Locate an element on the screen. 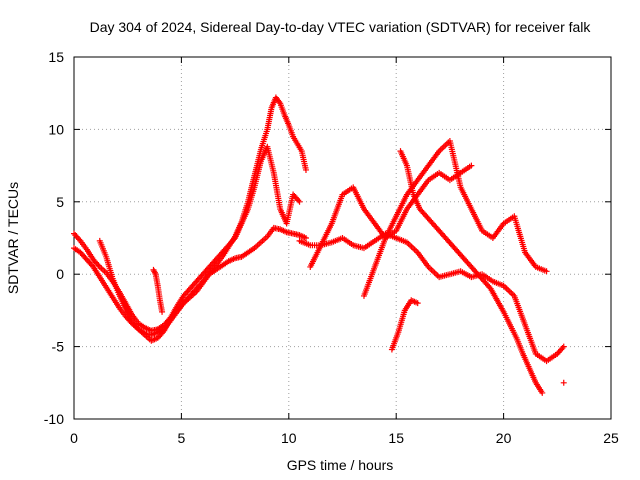 Image resolution: width=640 pixels, height=480 pixels. x-tick-label: 10 is located at coordinates (289, 438).